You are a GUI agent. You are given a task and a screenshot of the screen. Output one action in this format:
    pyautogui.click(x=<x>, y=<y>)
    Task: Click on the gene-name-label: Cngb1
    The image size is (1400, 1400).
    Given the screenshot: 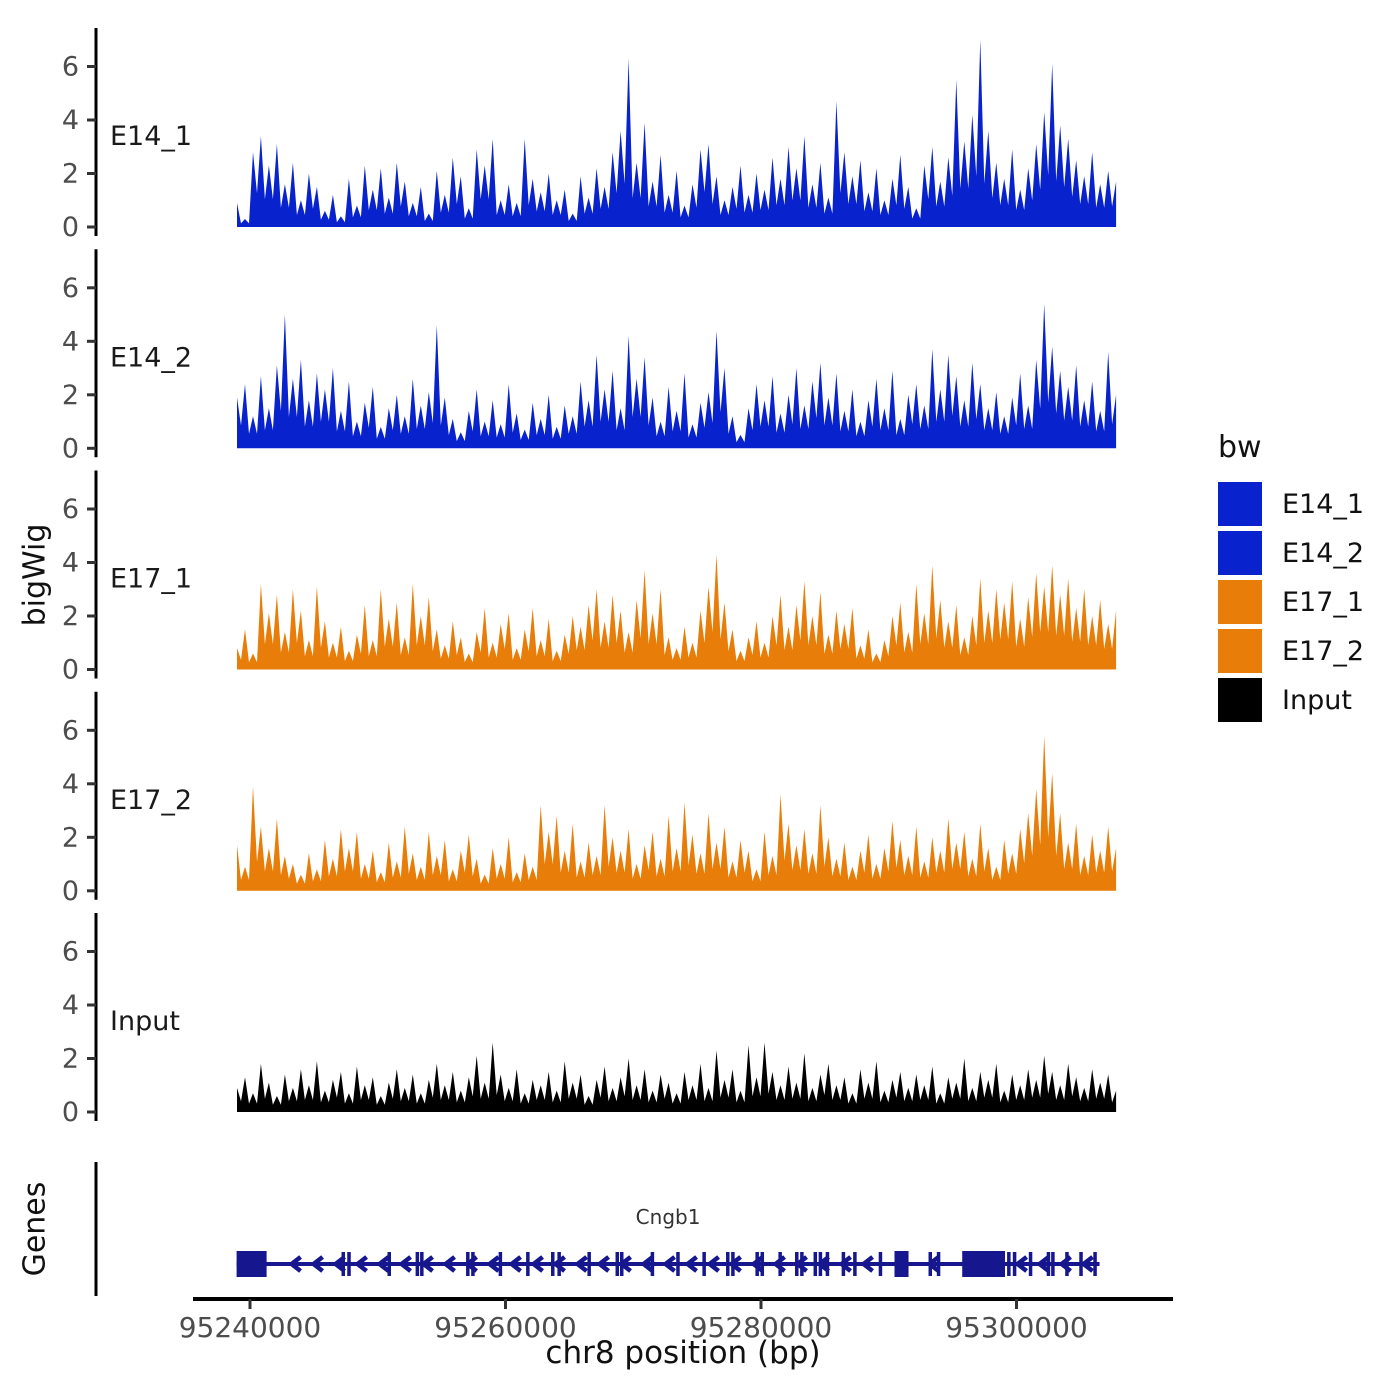 What is the action you would take?
    pyautogui.click(x=668, y=1217)
    